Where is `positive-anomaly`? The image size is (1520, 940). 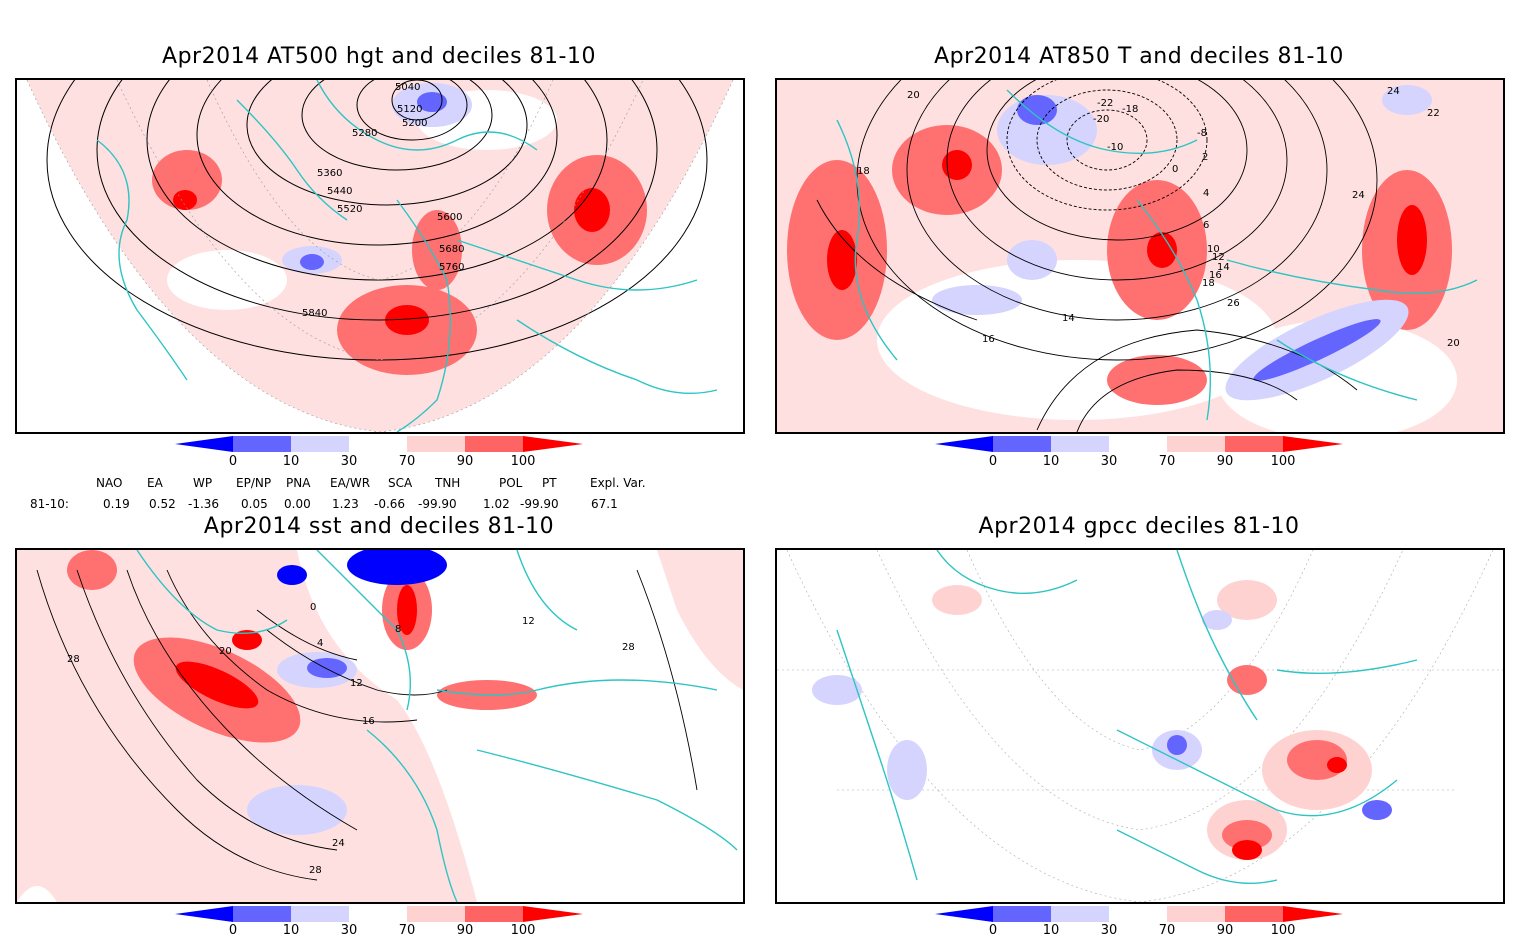 positive-anomaly is located at coordinates (187, 180).